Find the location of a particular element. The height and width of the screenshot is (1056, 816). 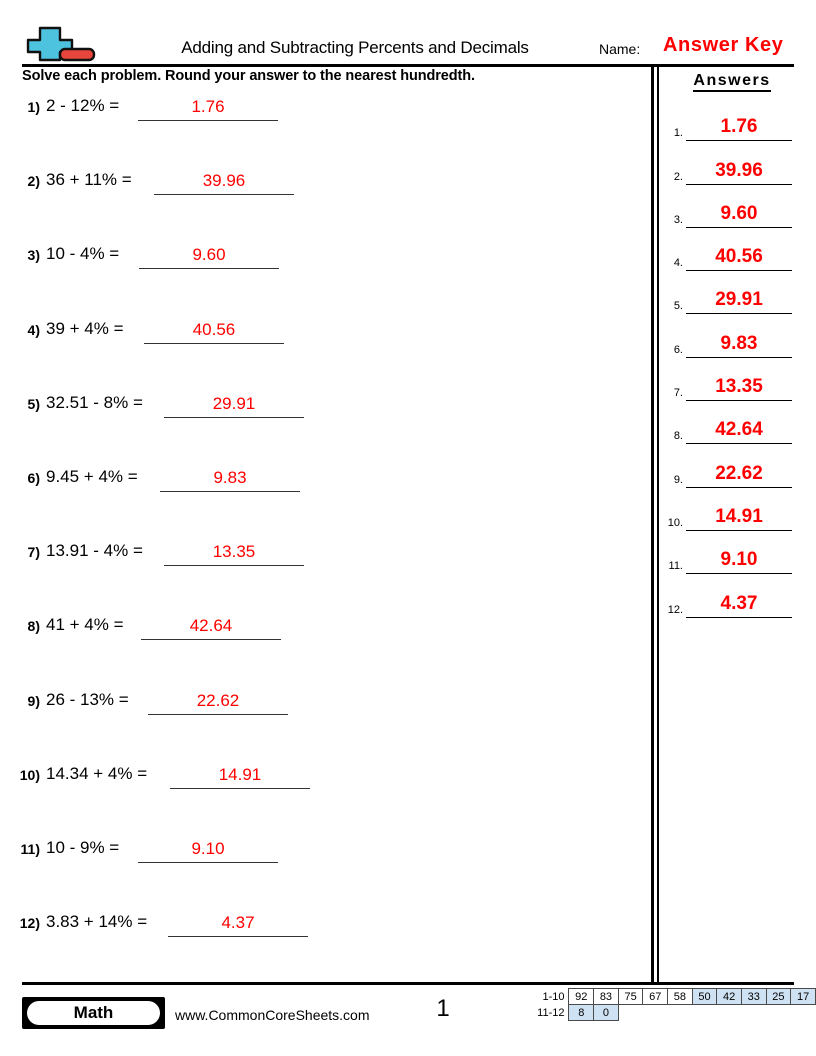

answer-row: 7. 13.35 is located at coordinates (737, 383).